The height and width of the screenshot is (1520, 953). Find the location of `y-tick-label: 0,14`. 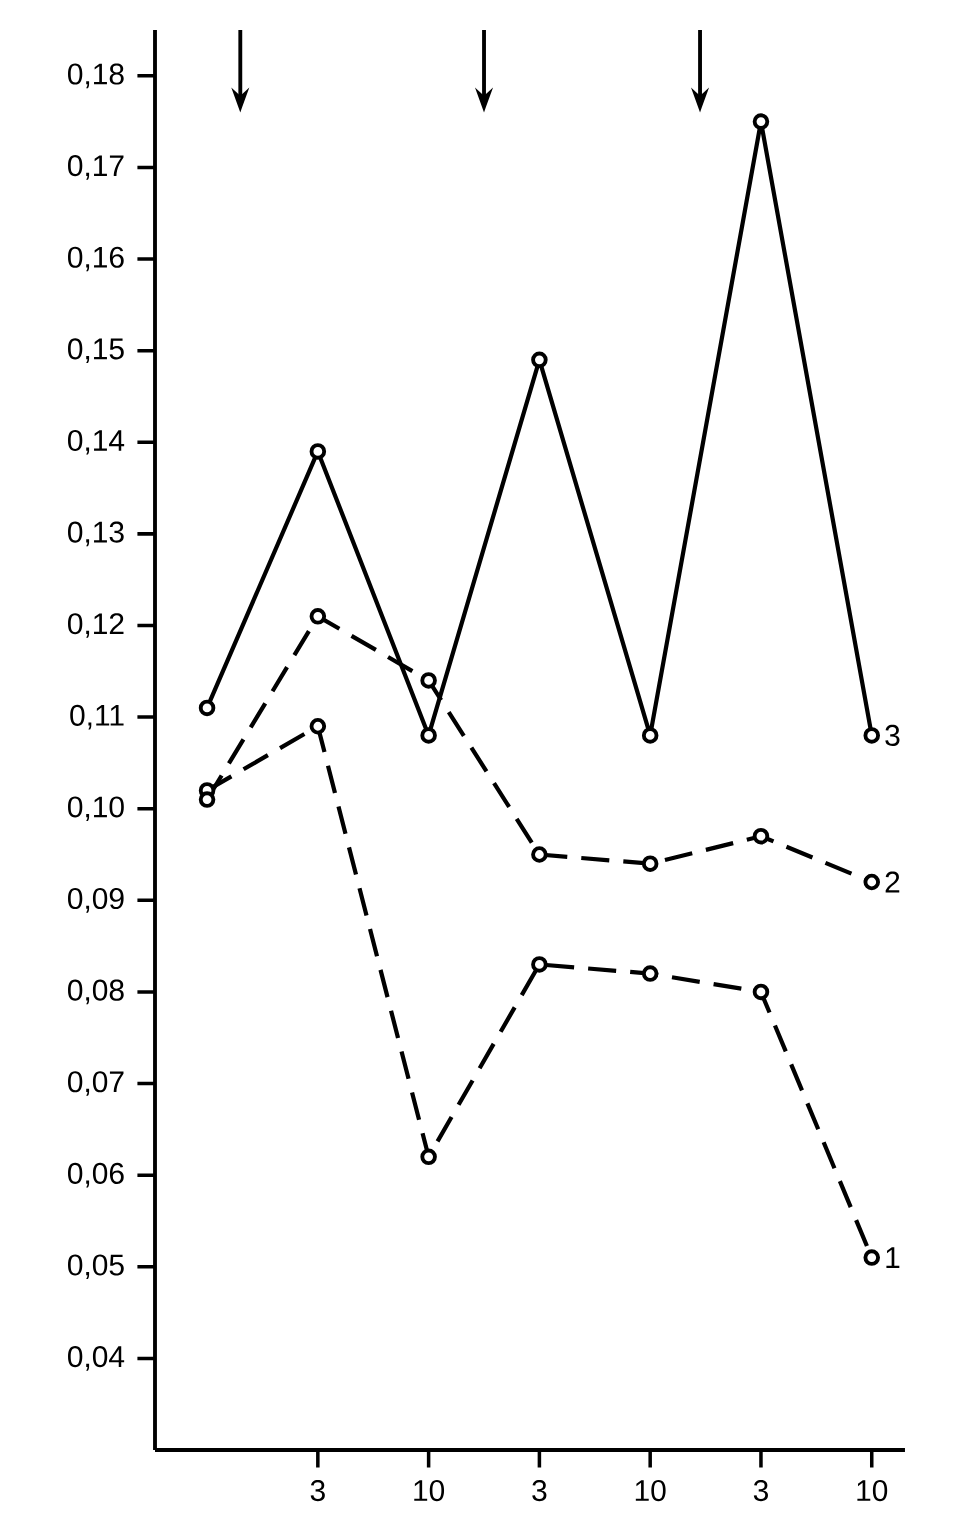

y-tick-label: 0,14 is located at coordinates (96, 442).